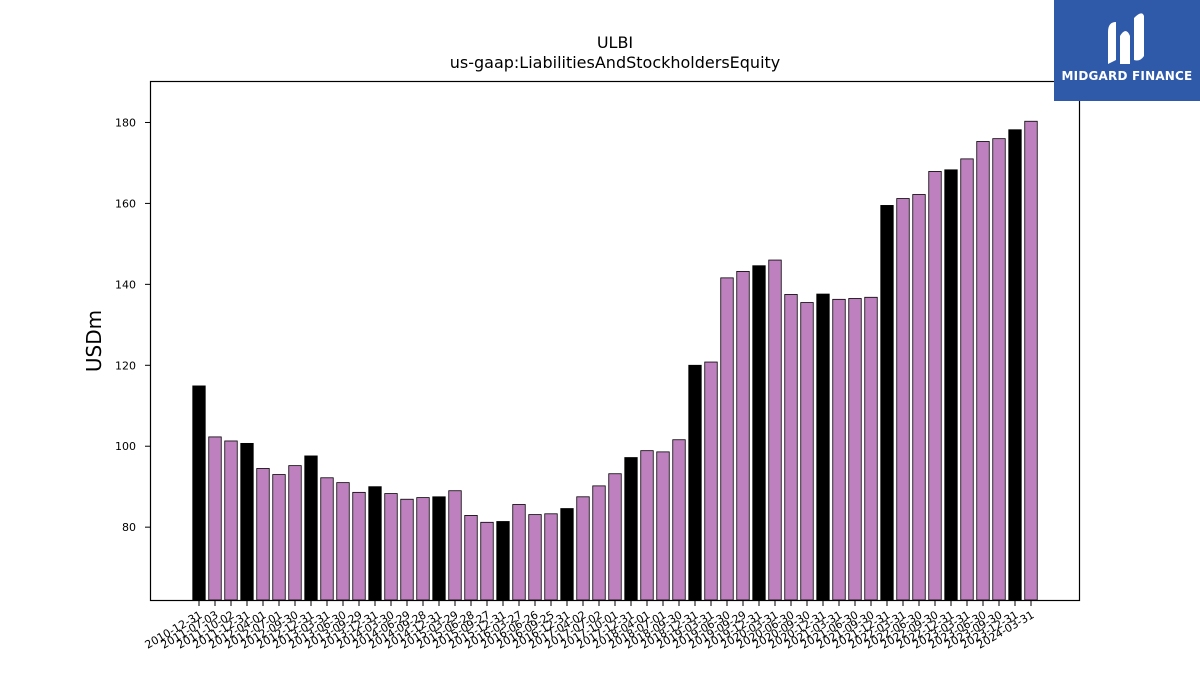 This screenshot has width=1200, height=675. I want to click on midgard-finance-logo: MIDGARD FINANCE, so click(1127, 50).